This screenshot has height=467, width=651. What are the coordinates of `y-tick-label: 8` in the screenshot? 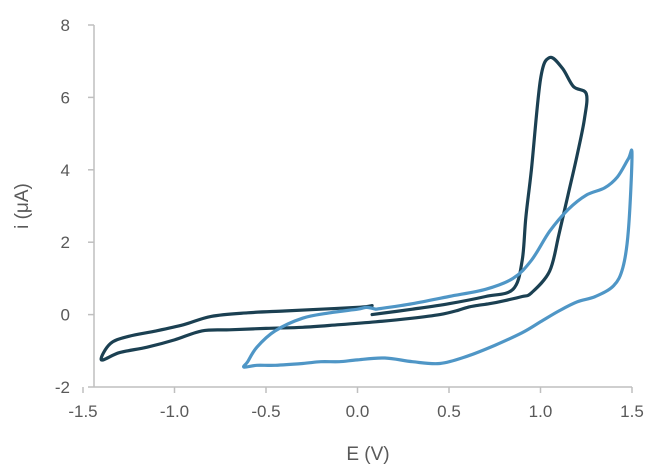 It's located at (65, 25).